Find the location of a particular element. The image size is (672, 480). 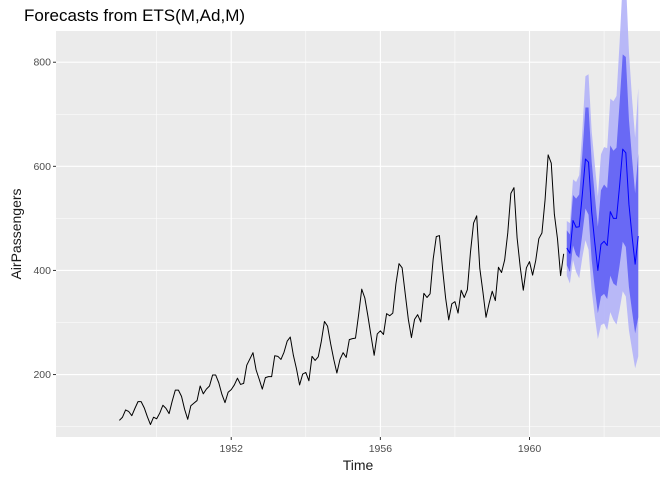

y-axis-title: AirPassengers is located at coordinates (16, 233).